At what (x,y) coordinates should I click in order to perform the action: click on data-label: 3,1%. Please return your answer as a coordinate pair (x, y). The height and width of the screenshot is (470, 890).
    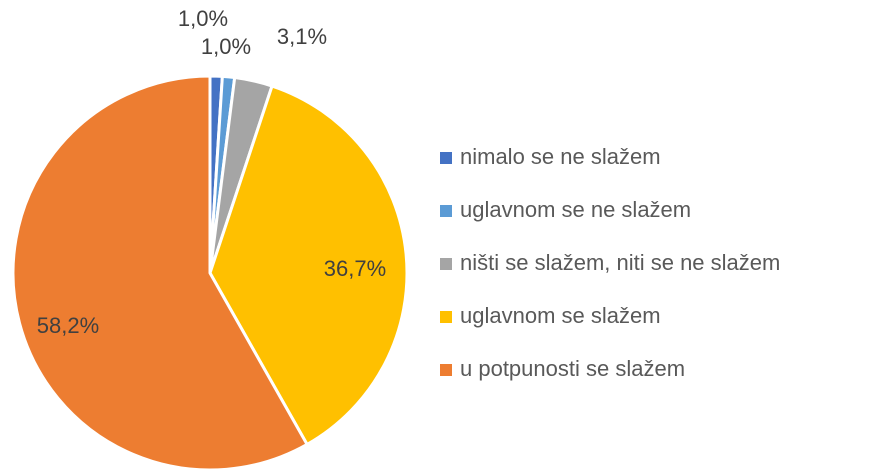
    Looking at the image, I should click on (302, 36).